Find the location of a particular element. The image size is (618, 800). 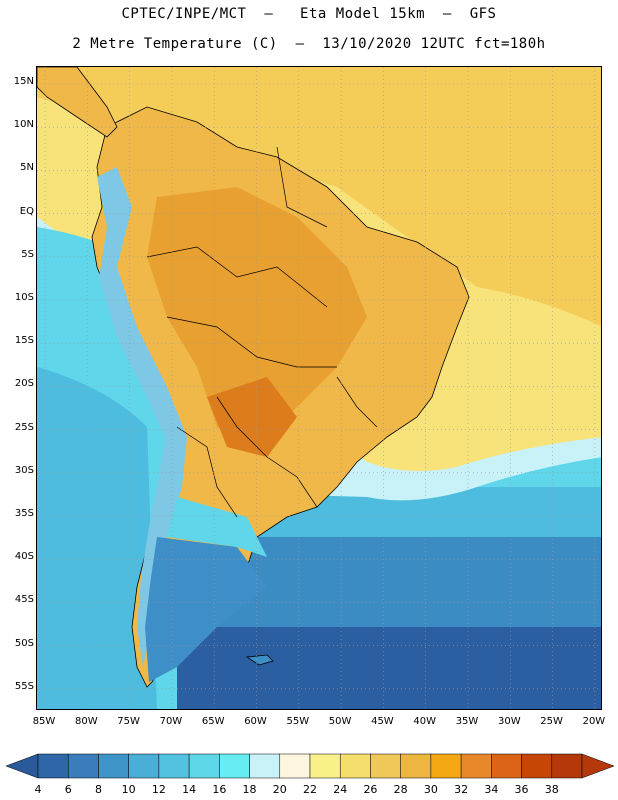

lon-label-25w: 25W is located at coordinates (551, 721).